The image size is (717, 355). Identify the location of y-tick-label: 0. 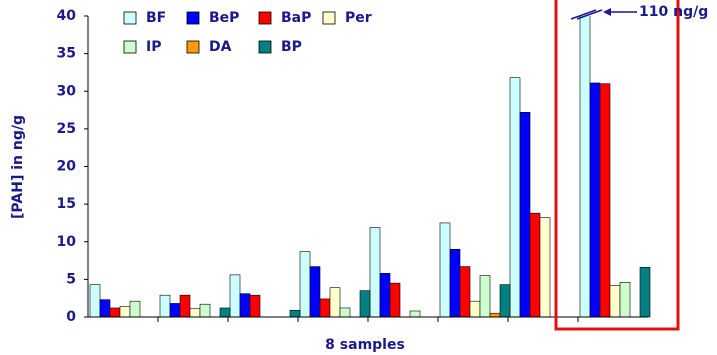
(71, 317).